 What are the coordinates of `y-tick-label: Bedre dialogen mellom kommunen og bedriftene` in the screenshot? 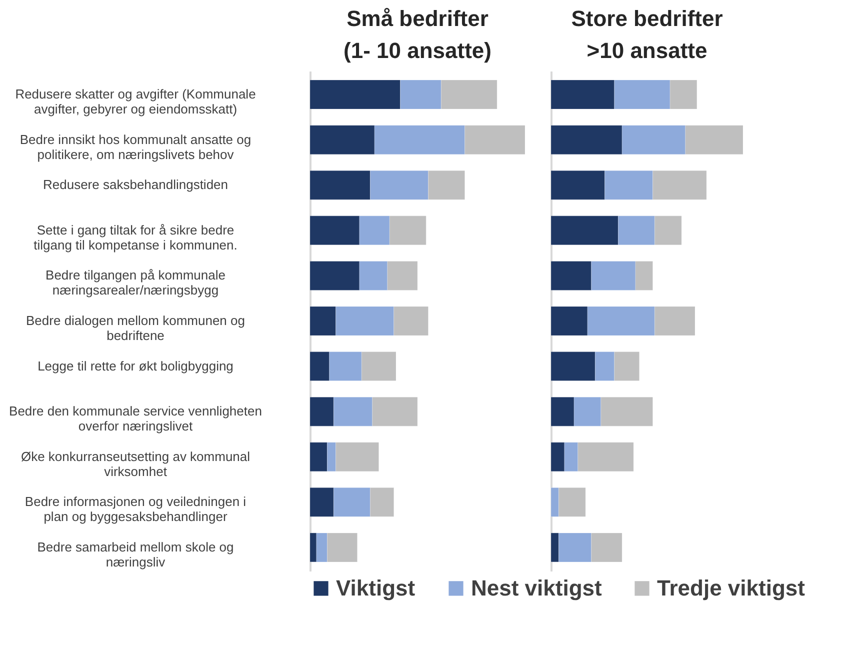 It's located at (135, 328).